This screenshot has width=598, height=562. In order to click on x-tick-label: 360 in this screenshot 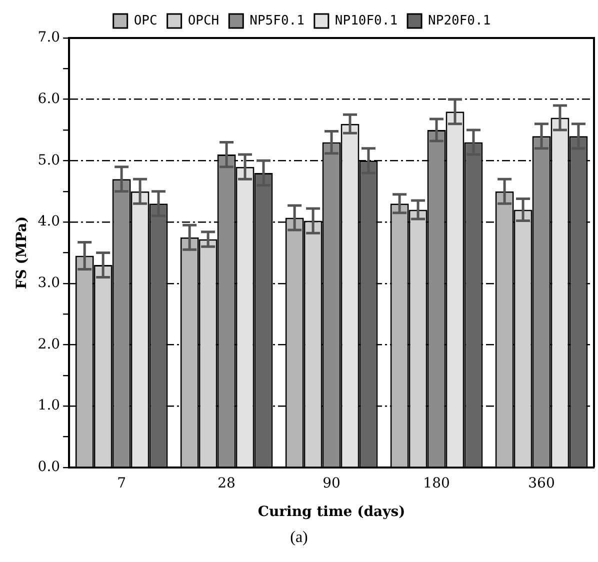, I will do `click(541, 483)`.